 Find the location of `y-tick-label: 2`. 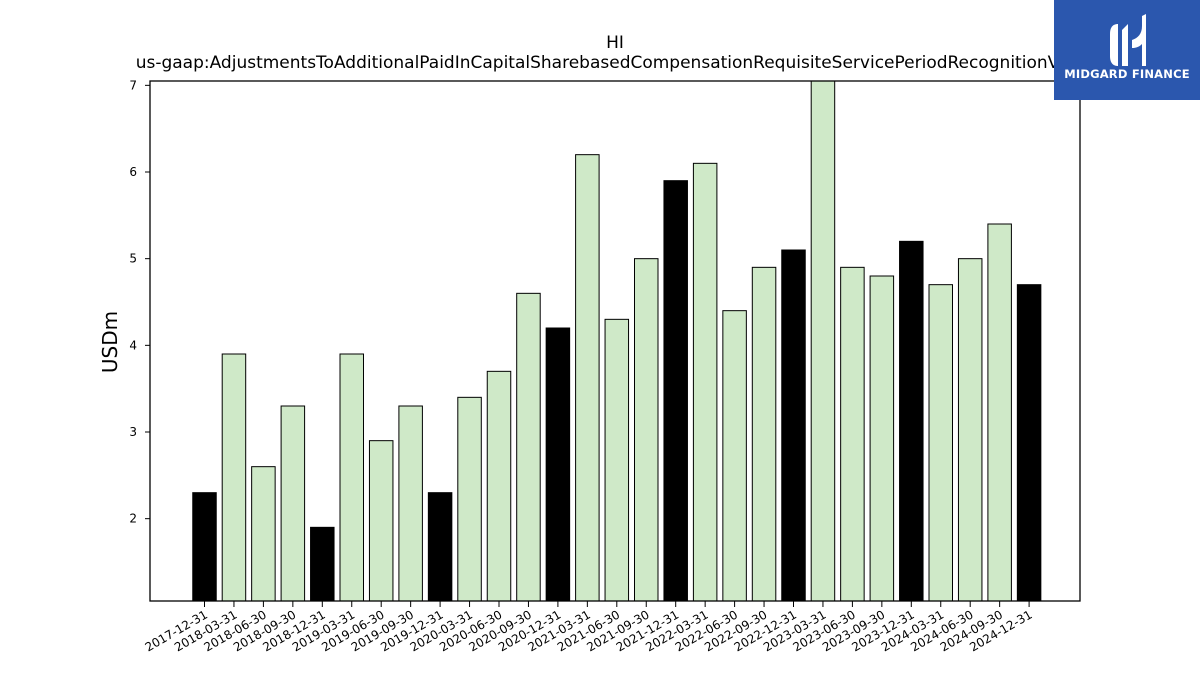

y-tick-label: 2 is located at coordinates (133, 519).